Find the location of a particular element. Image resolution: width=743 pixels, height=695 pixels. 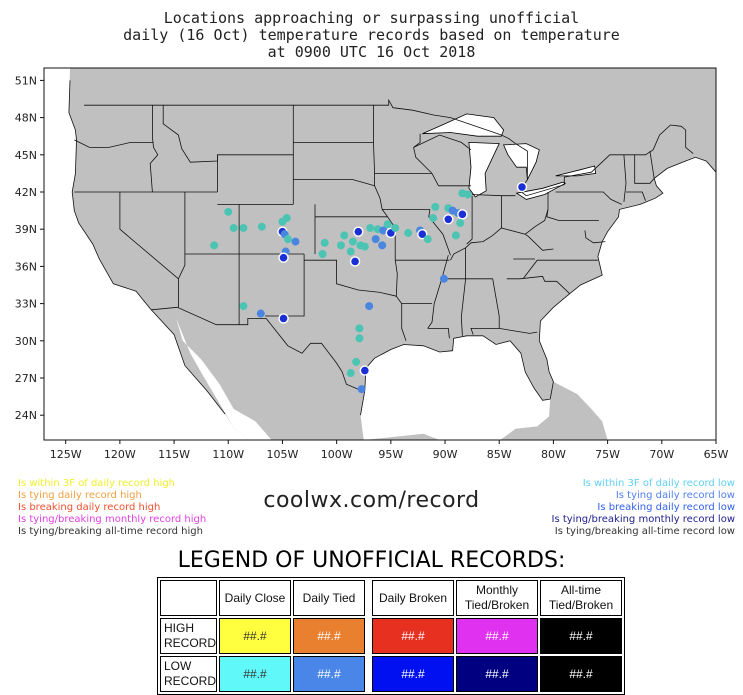

header-monthly-line1: Monthly is located at coordinates (497, 590).